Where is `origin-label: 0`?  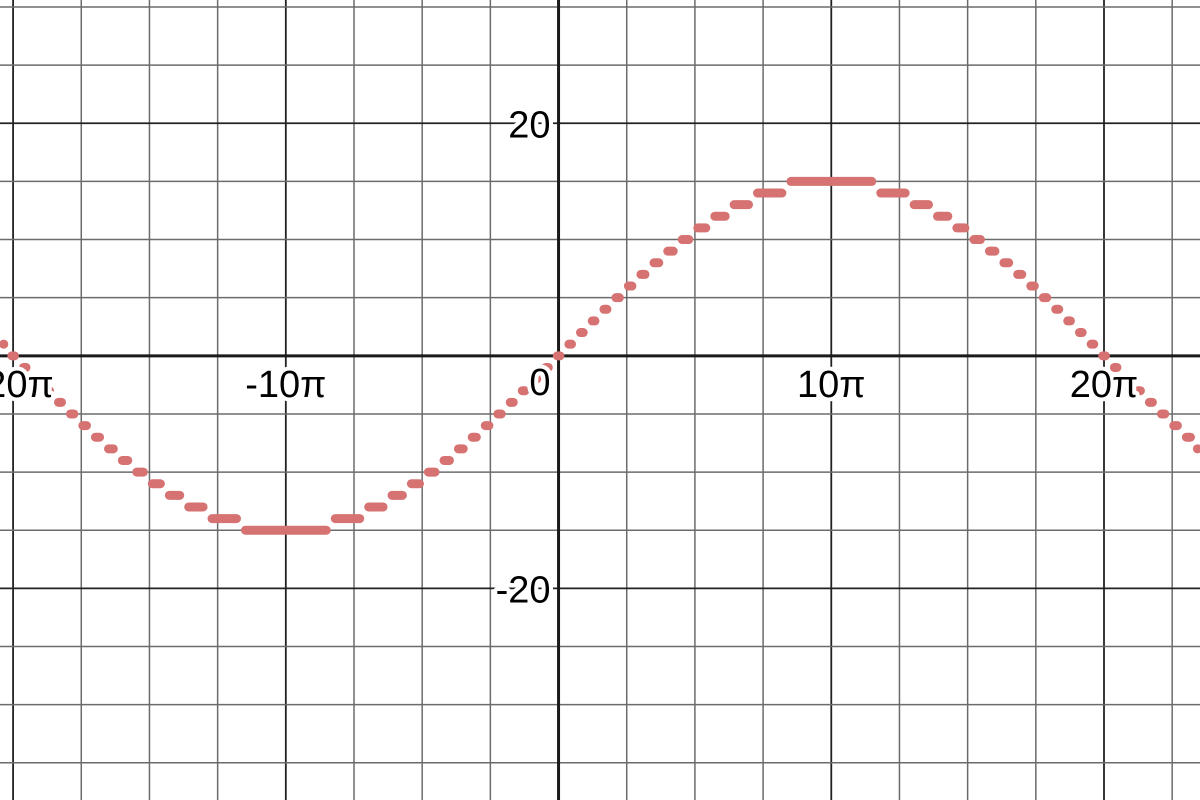
origin-label: 0 is located at coordinates (539, 383).